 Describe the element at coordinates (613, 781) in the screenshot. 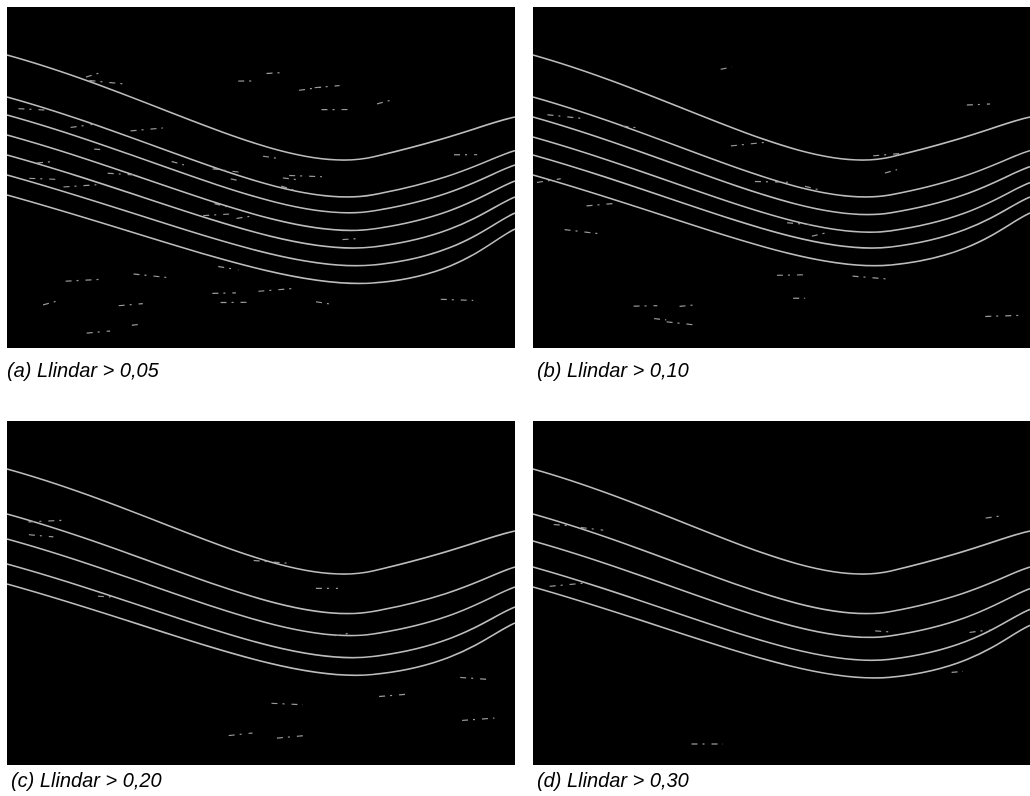

I see `caption: (d) Llindar > 0,30` at that location.